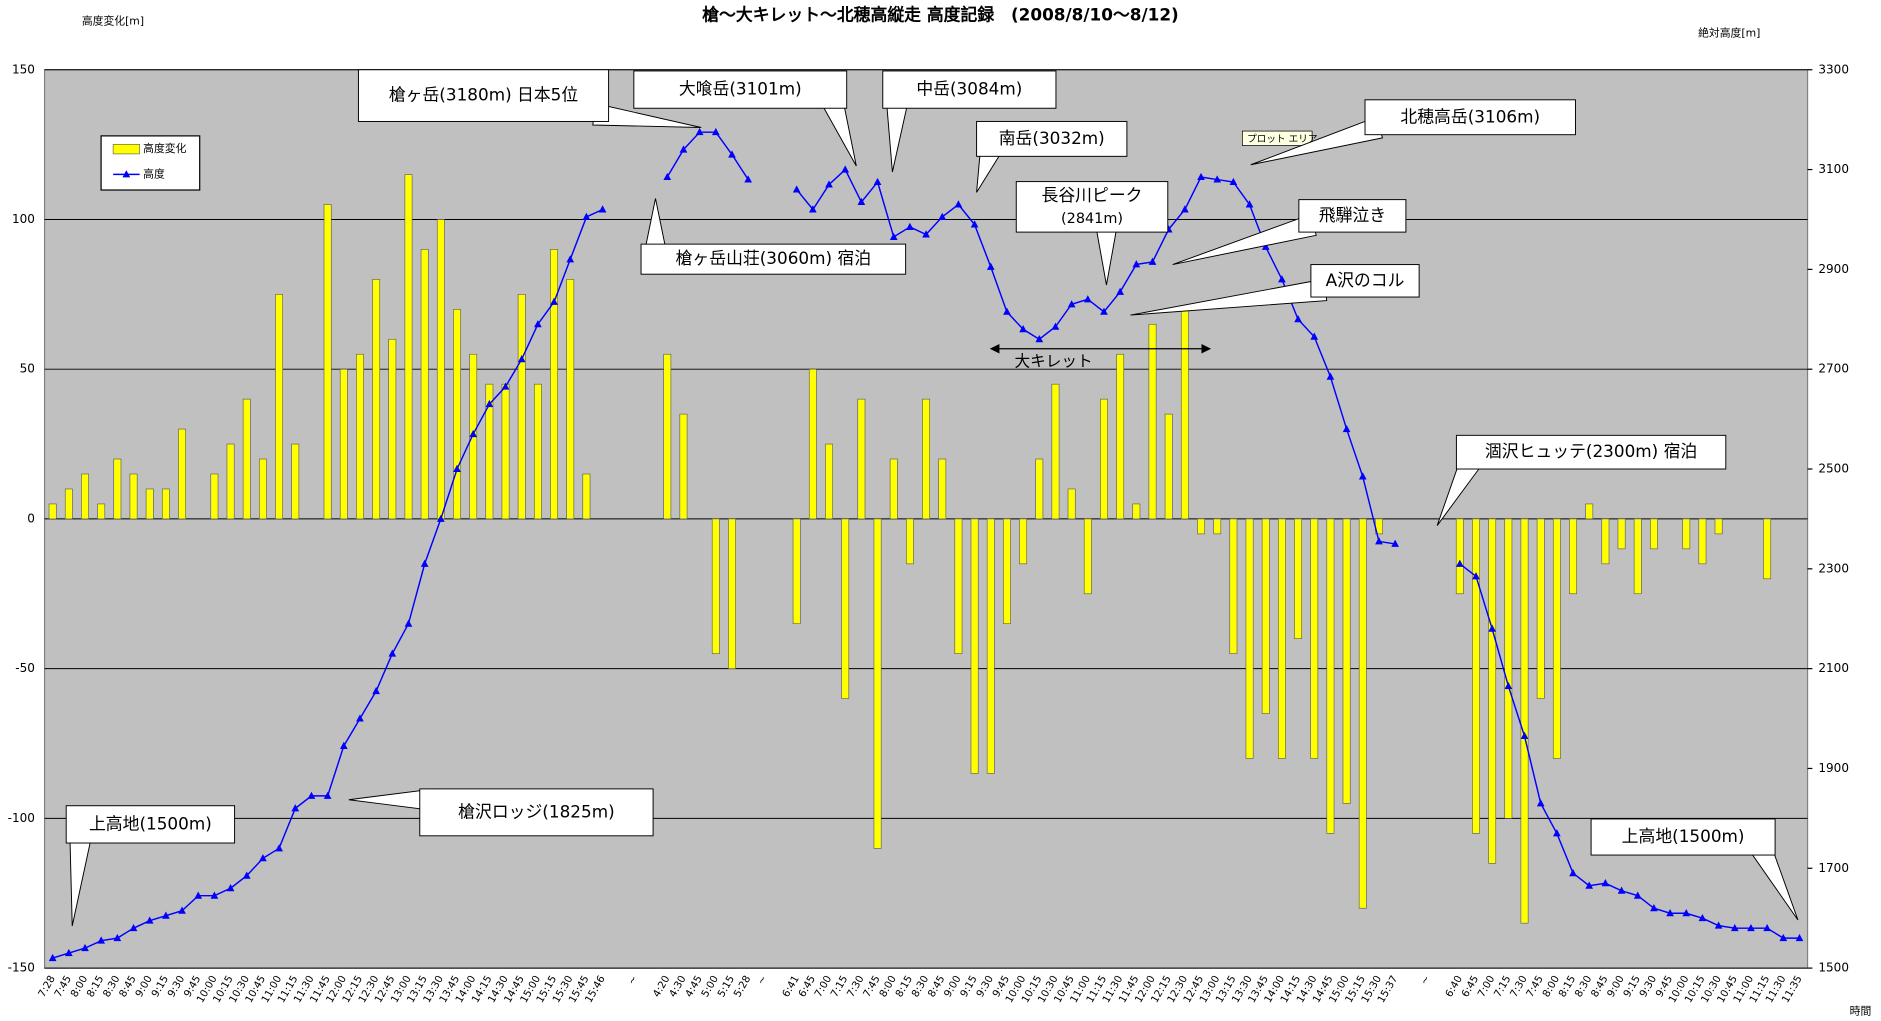 The width and height of the screenshot is (1881, 1021). Describe the element at coordinates (1833, 169) in the screenshot. I see `y2-tick-label: 3100` at that location.